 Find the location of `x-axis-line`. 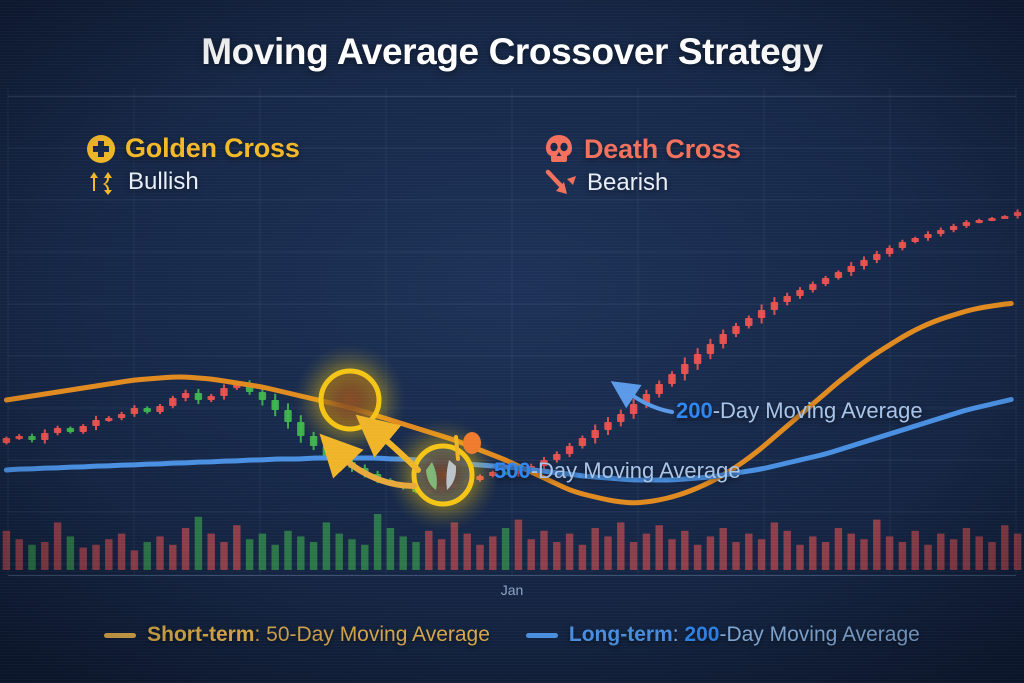

x-axis-line is located at coordinates (512, 575).